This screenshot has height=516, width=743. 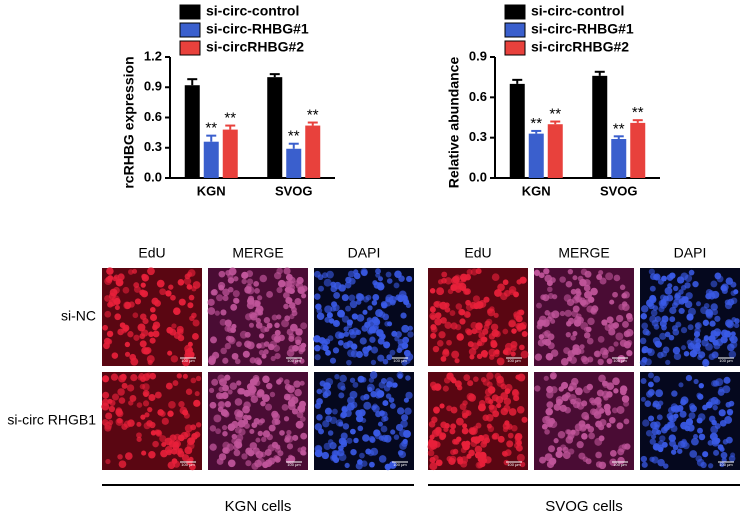 I want to click on bar, so click(x=517, y=130).